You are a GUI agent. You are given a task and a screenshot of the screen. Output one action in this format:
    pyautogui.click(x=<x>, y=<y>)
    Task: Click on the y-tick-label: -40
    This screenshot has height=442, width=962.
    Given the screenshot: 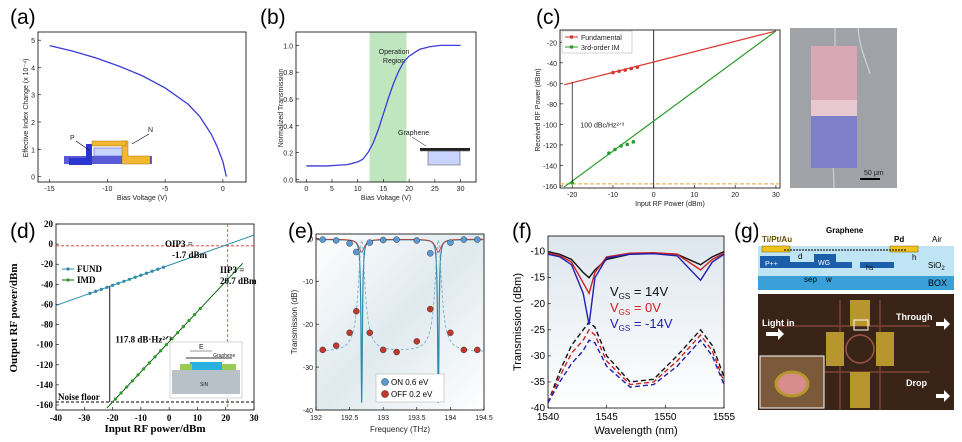 What is the action you would take?
    pyautogui.click(x=552, y=64)
    